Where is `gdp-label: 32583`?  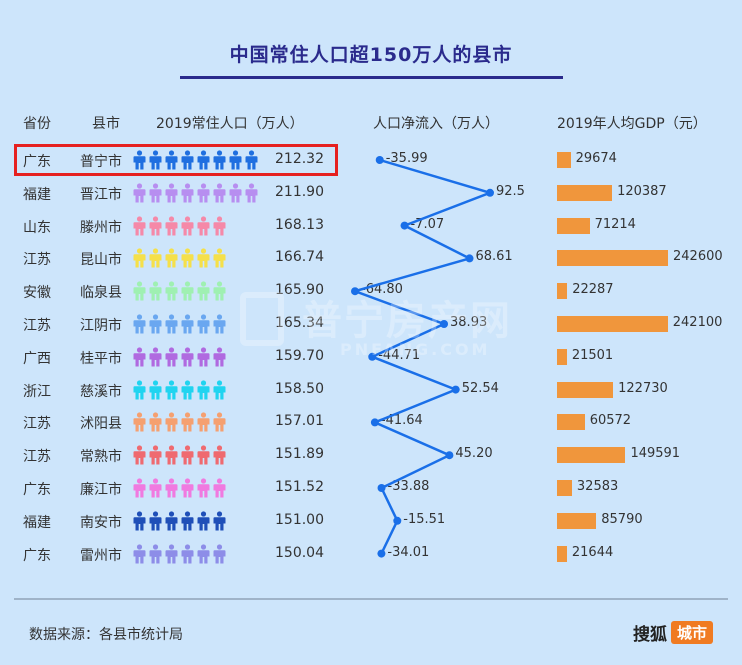
gdp-label: 32583 is located at coordinates (597, 486).